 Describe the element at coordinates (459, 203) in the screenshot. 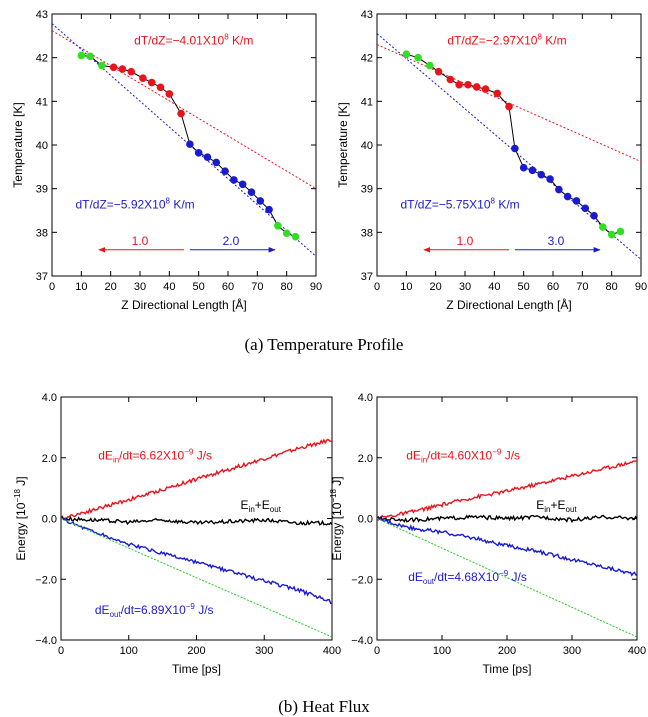

I see `blue-gradient-label: dT/dZ=−5.75X108 K/m` at that location.